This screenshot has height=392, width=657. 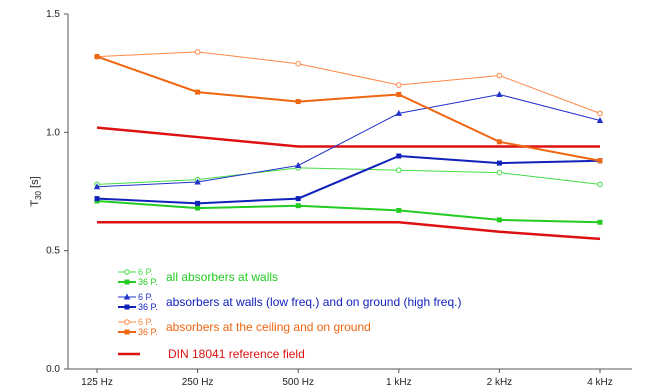 I want to click on y-tick-label: 0.0, so click(x=53, y=369).